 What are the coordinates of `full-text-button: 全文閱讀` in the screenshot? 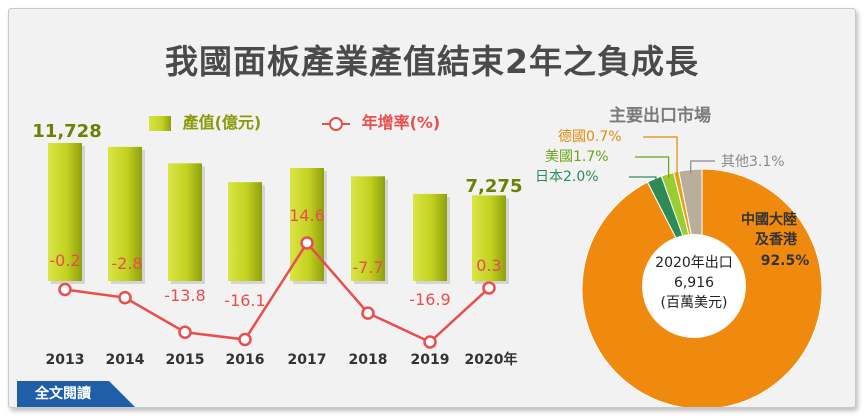 It's located at (76, 394).